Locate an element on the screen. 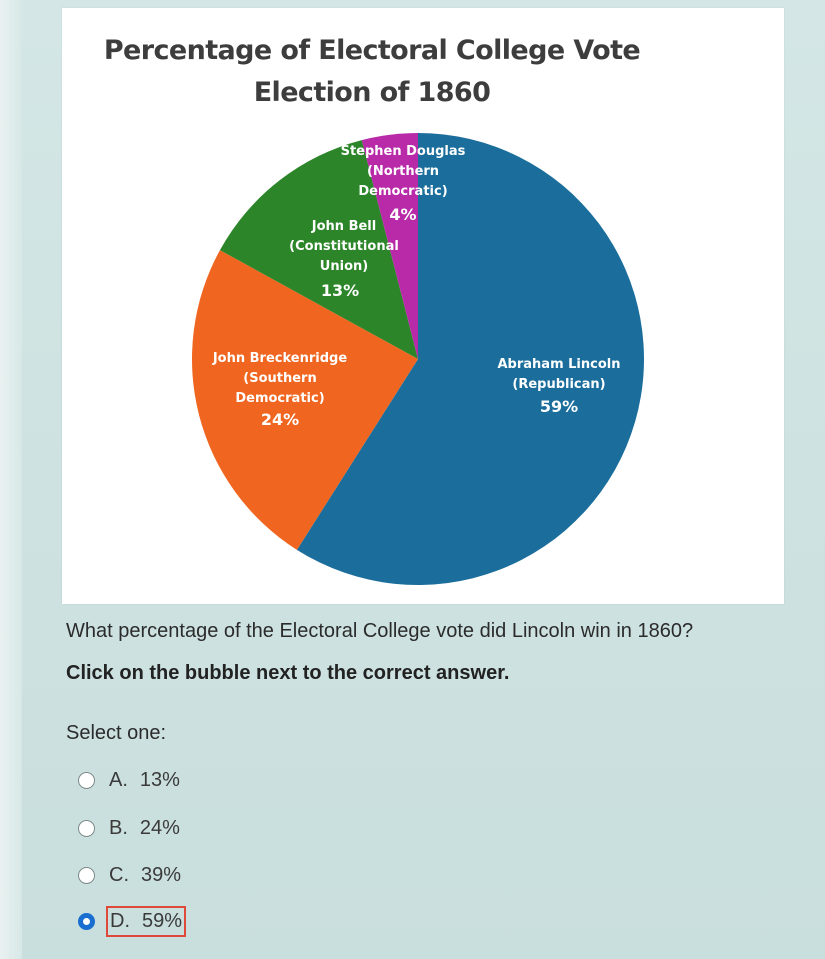  option-d: D. 59% is located at coordinates (132, 921).